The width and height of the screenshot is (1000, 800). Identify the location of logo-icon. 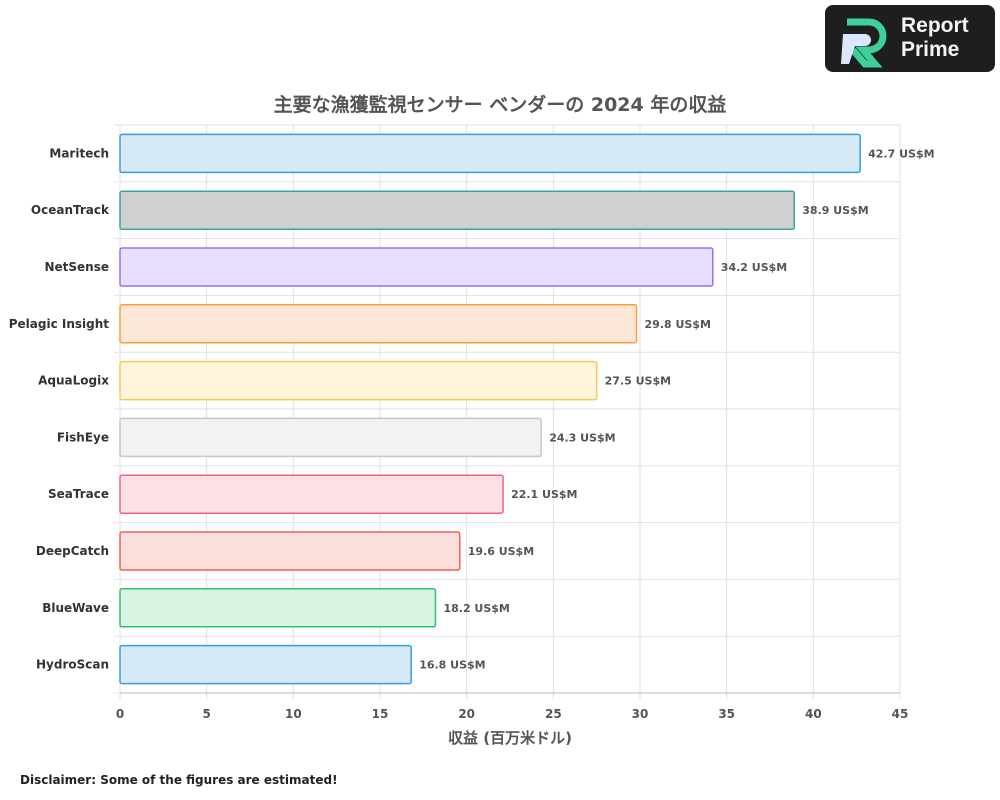
(864, 43).